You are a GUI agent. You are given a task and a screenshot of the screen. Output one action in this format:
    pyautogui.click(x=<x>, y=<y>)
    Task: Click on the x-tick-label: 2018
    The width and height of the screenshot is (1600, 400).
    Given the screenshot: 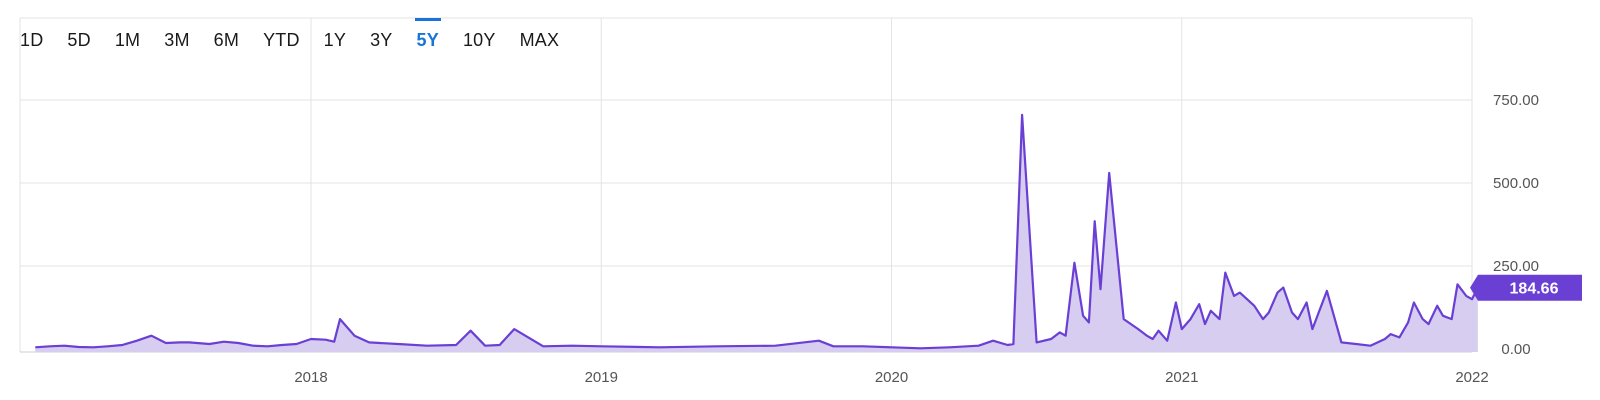 What is the action you would take?
    pyautogui.click(x=310, y=377)
    